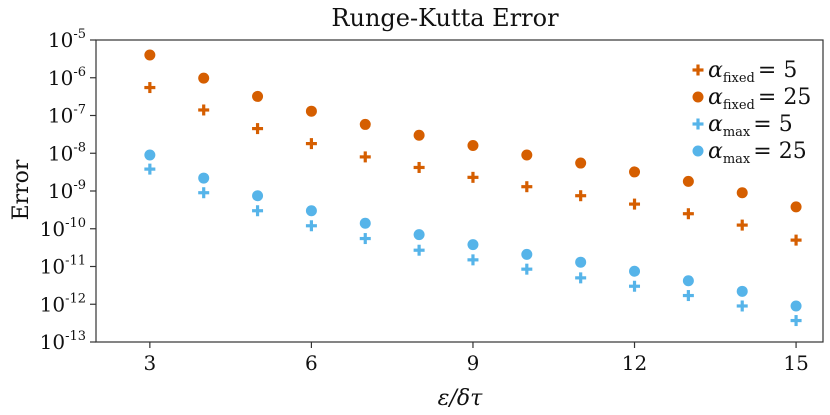  I want to click on y-tick-label-6: 10⁻¹¹, so click(63, 266).